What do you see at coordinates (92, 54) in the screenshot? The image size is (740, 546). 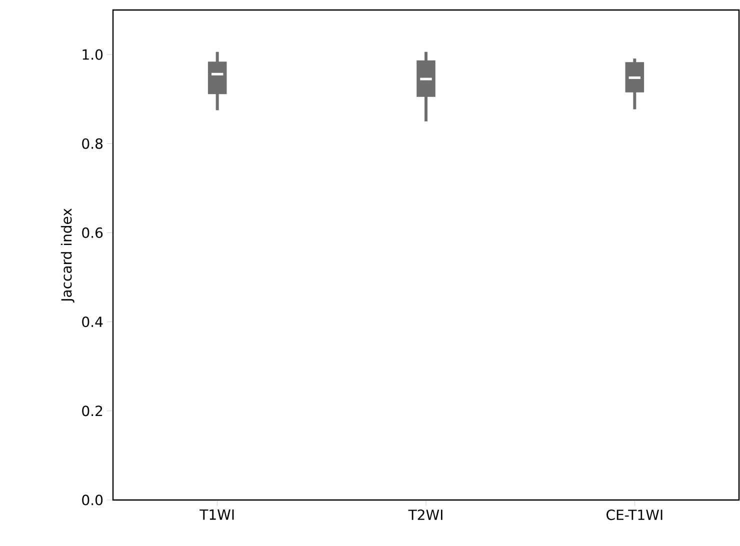 I see `y-tick-label: 1.0` at bounding box center [92, 54].